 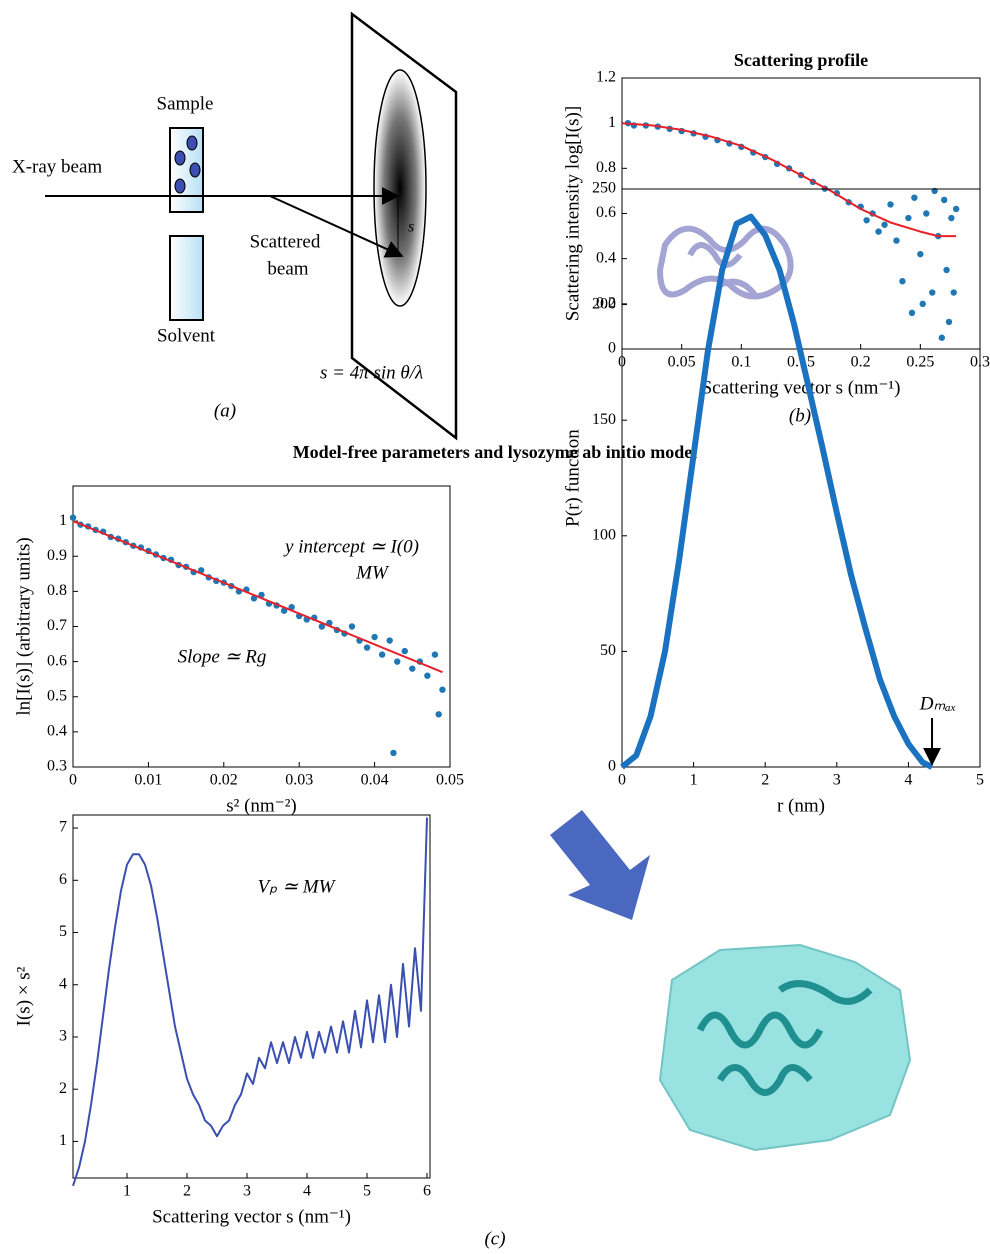 I want to click on y-tick-label: 5, so click(x=63, y=931).